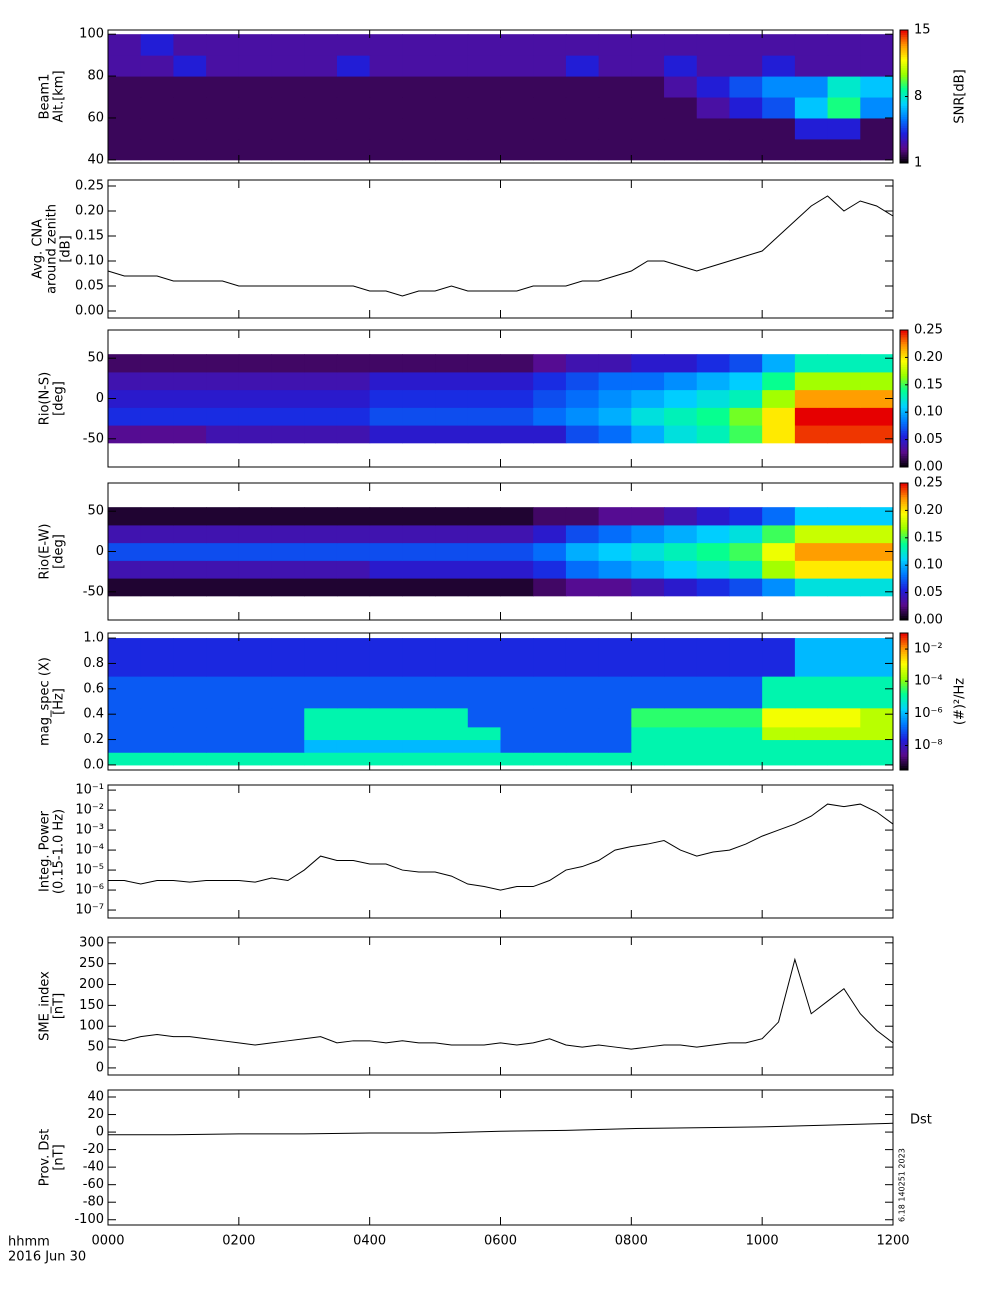  I want to click on y-tick-label: 80, so click(95, 76).